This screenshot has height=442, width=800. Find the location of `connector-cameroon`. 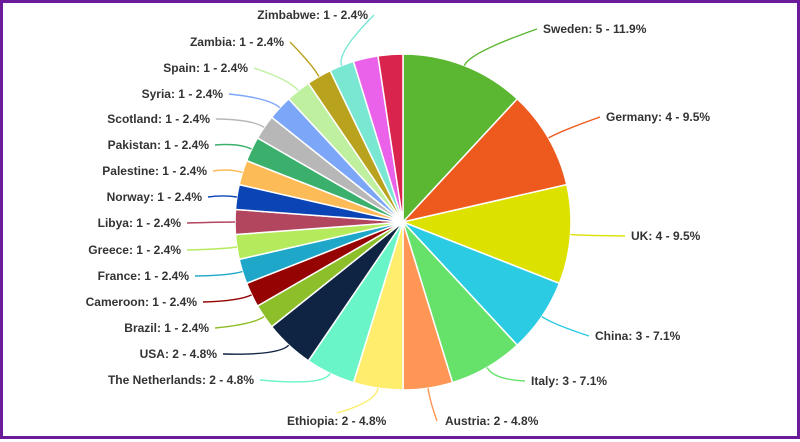

connector-cameroon is located at coordinates (227, 298).